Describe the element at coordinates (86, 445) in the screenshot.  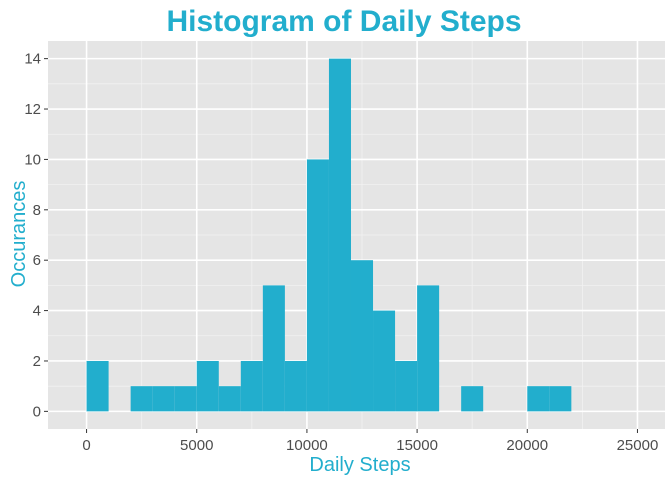
I see `x-tick-label: 0` at that location.